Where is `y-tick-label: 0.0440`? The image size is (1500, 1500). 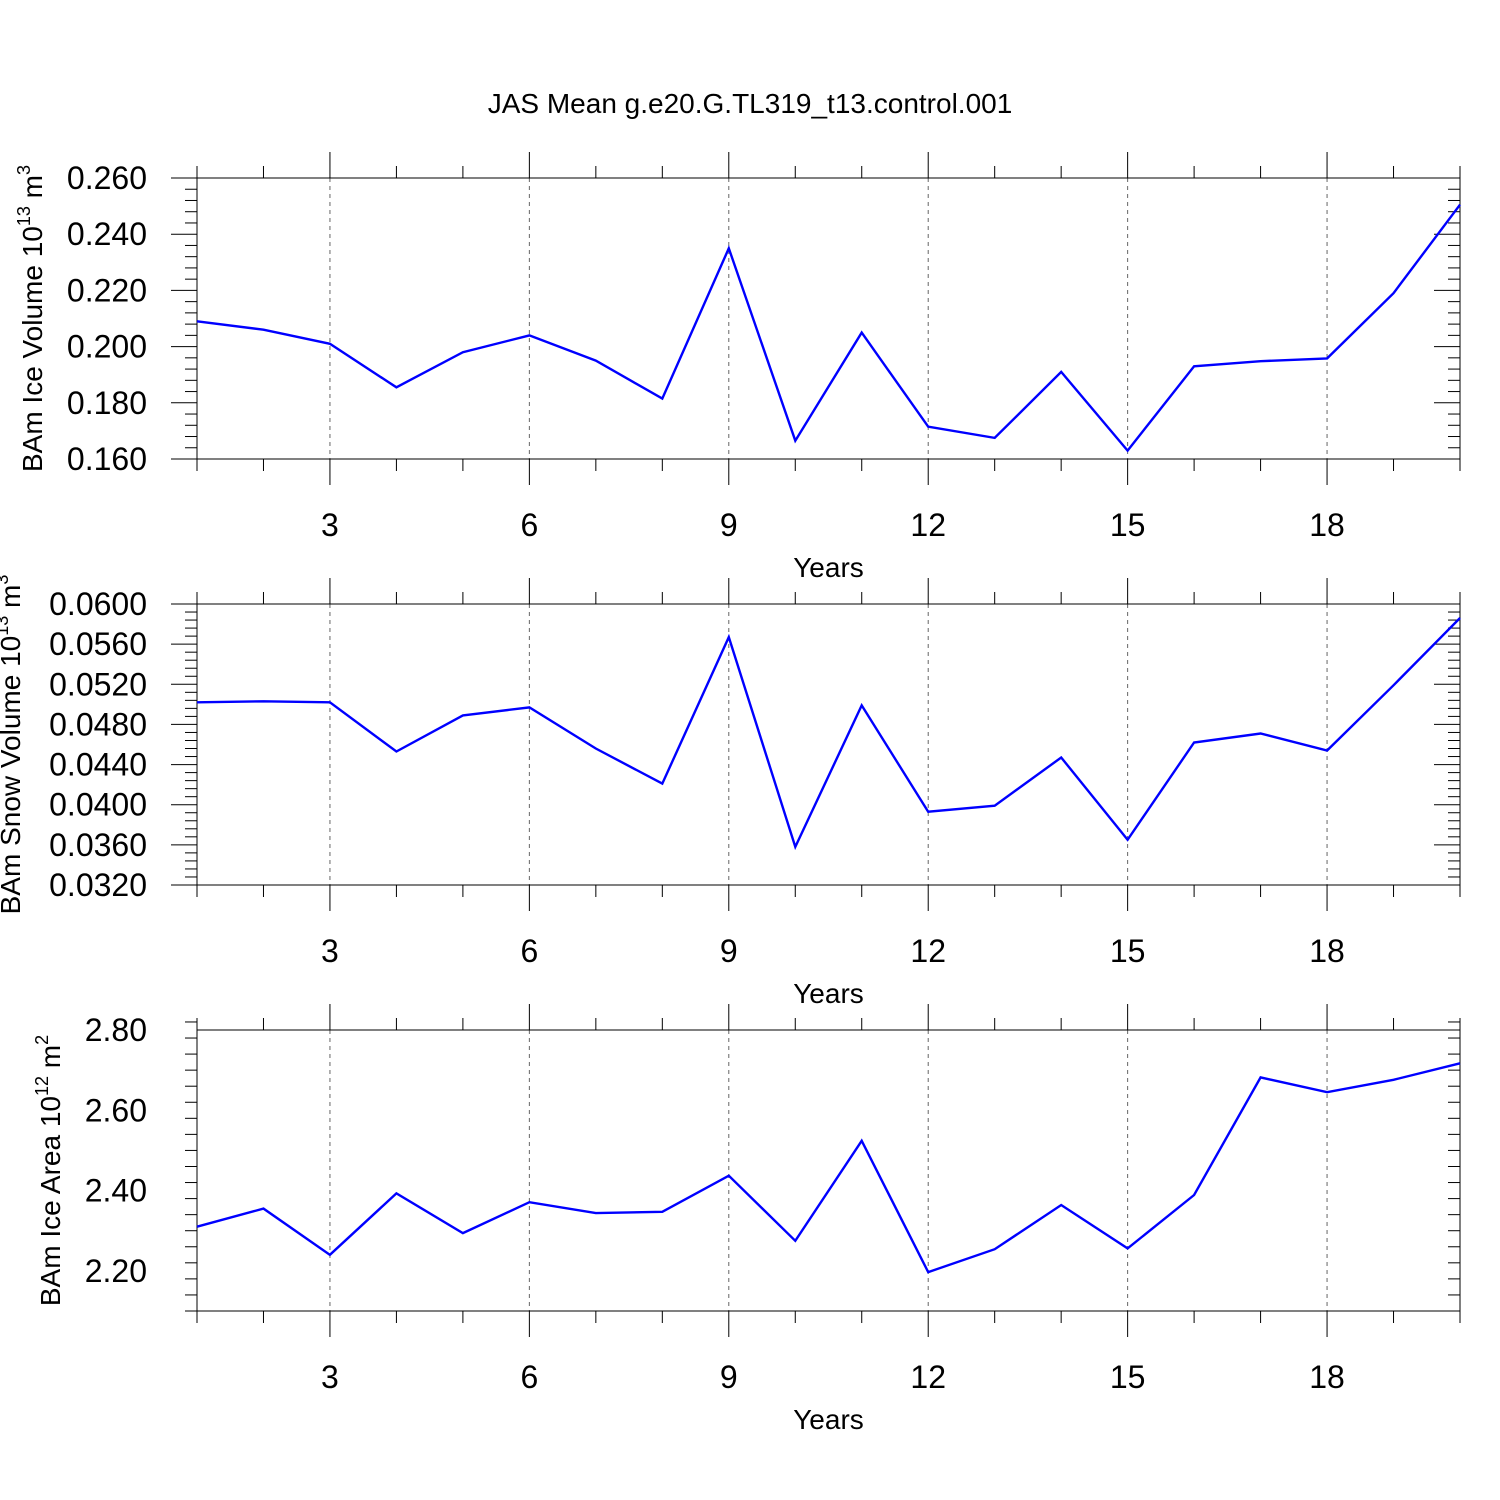
y-tick-label: 0.0440 is located at coordinates (98, 765).